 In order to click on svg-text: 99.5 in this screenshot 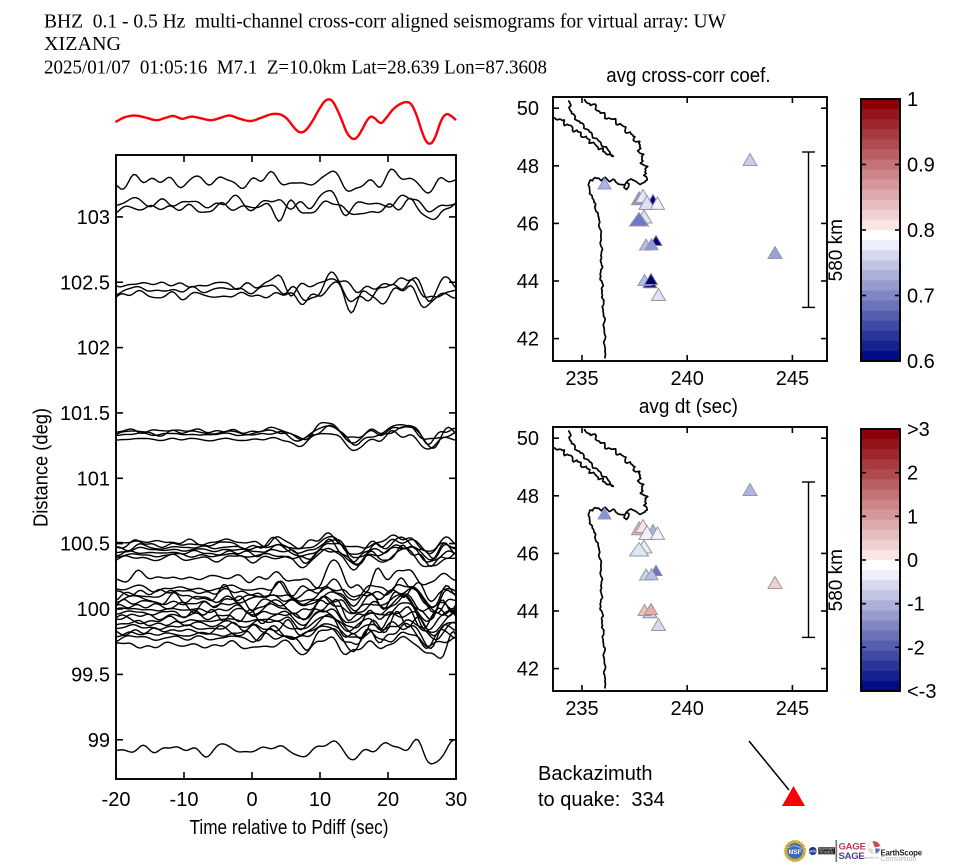, I will do `click(90, 675)`.